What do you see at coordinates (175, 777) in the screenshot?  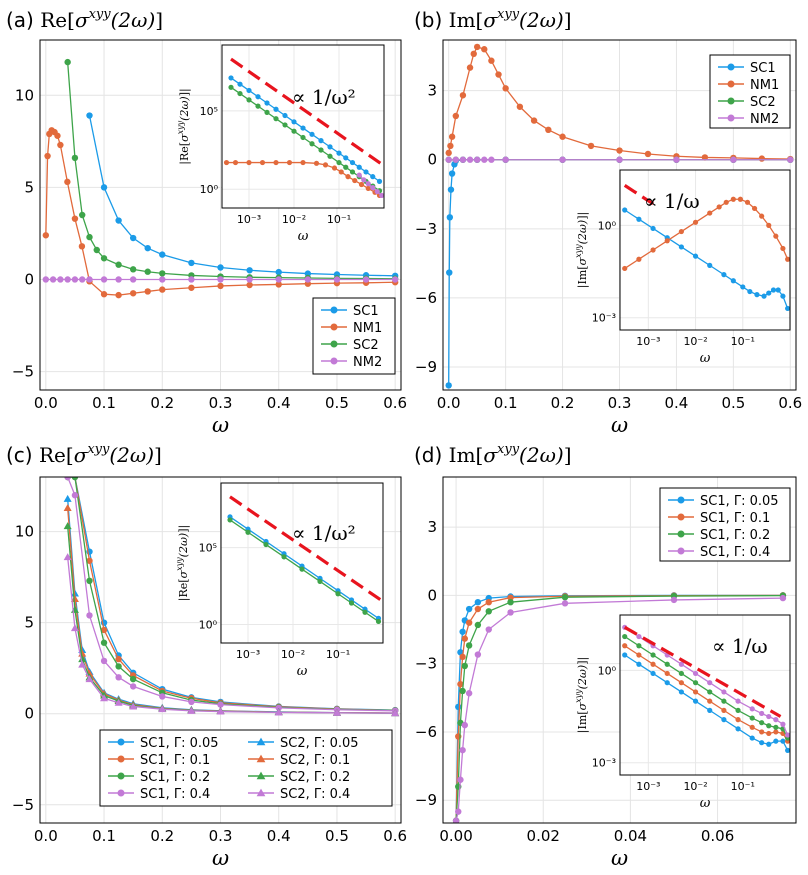 I see `legend-label: SC1, Γ: 0.2` at bounding box center [175, 777].